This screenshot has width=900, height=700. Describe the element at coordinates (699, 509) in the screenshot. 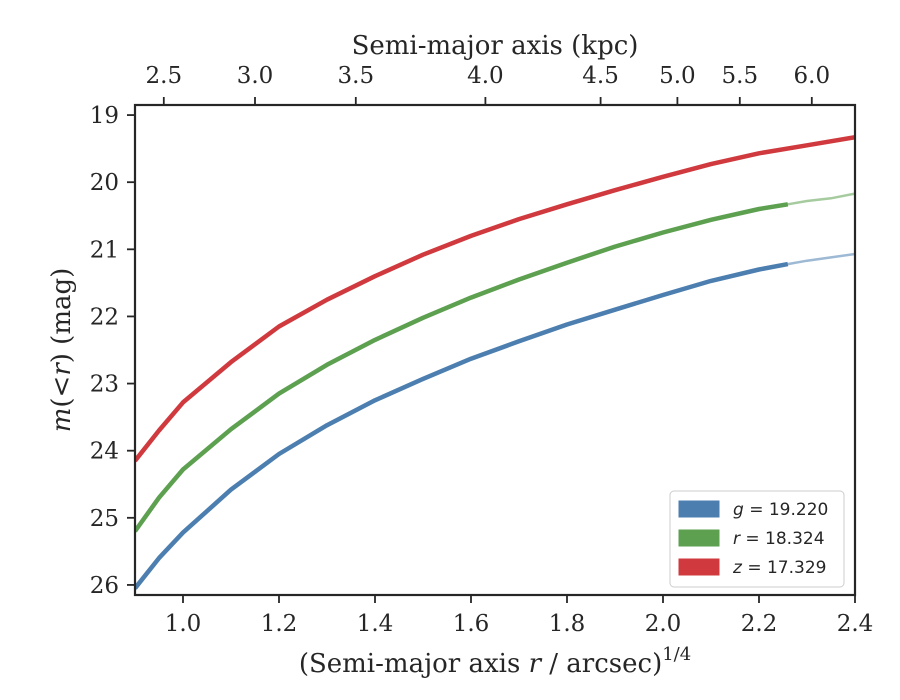

I see `legend-swatch-g` at that location.